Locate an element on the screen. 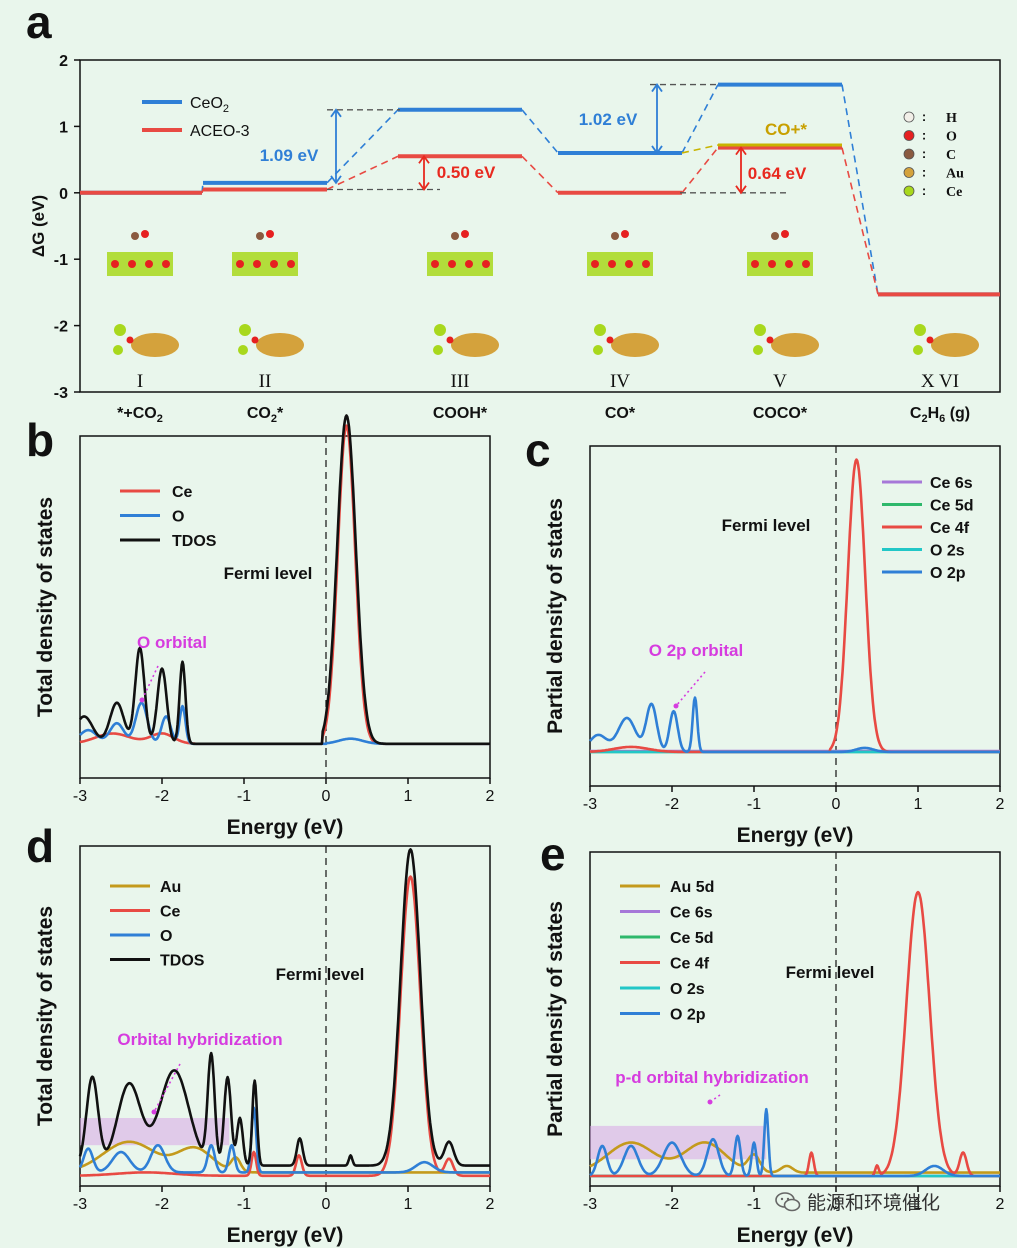 This screenshot has height=1248, width=1017. panel-a-stage-label: IV is located at coordinates (620, 381).